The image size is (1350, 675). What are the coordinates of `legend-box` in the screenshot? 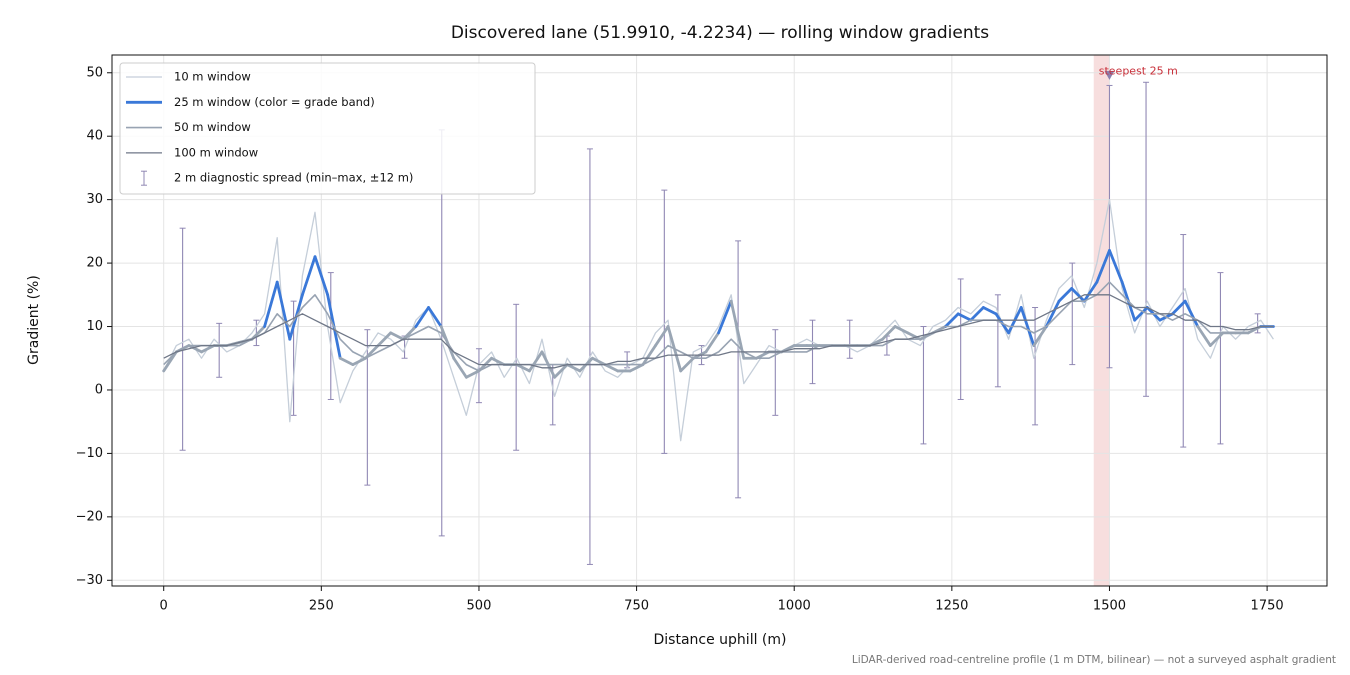 It's located at (327, 128).